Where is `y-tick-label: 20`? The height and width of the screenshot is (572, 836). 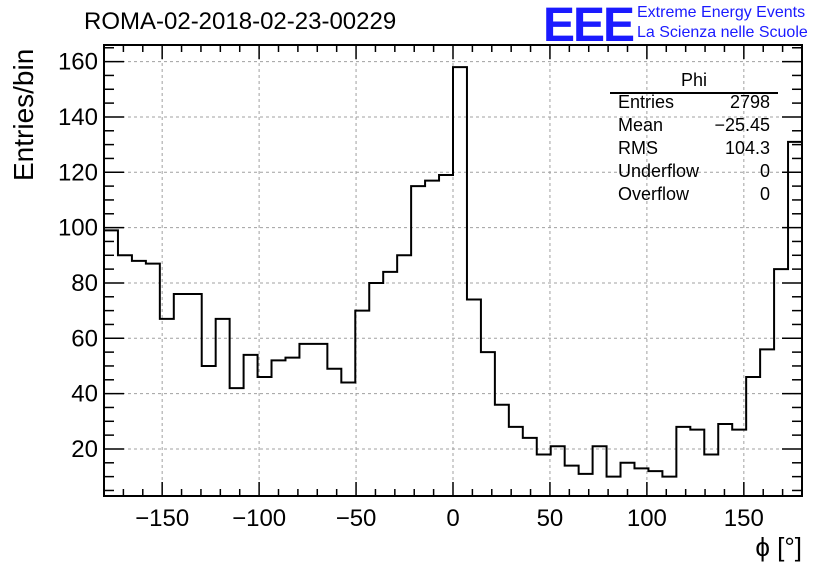 y-tick-label: 20 is located at coordinates (84, 449).